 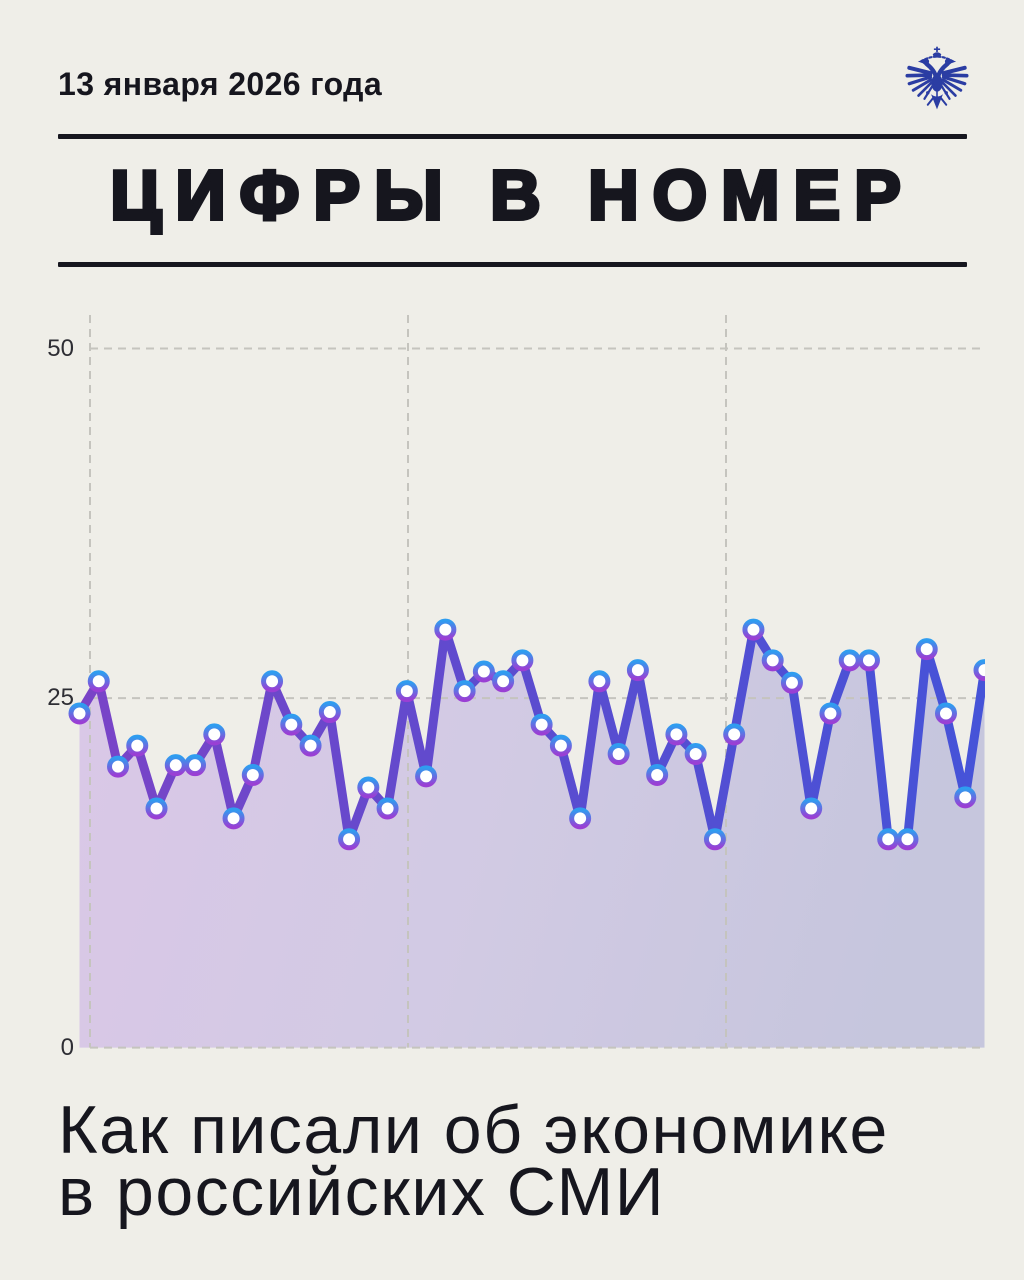 I want to click on title-band: ЦИФРЫ В НОМЕР, so click(x=512, y=200).